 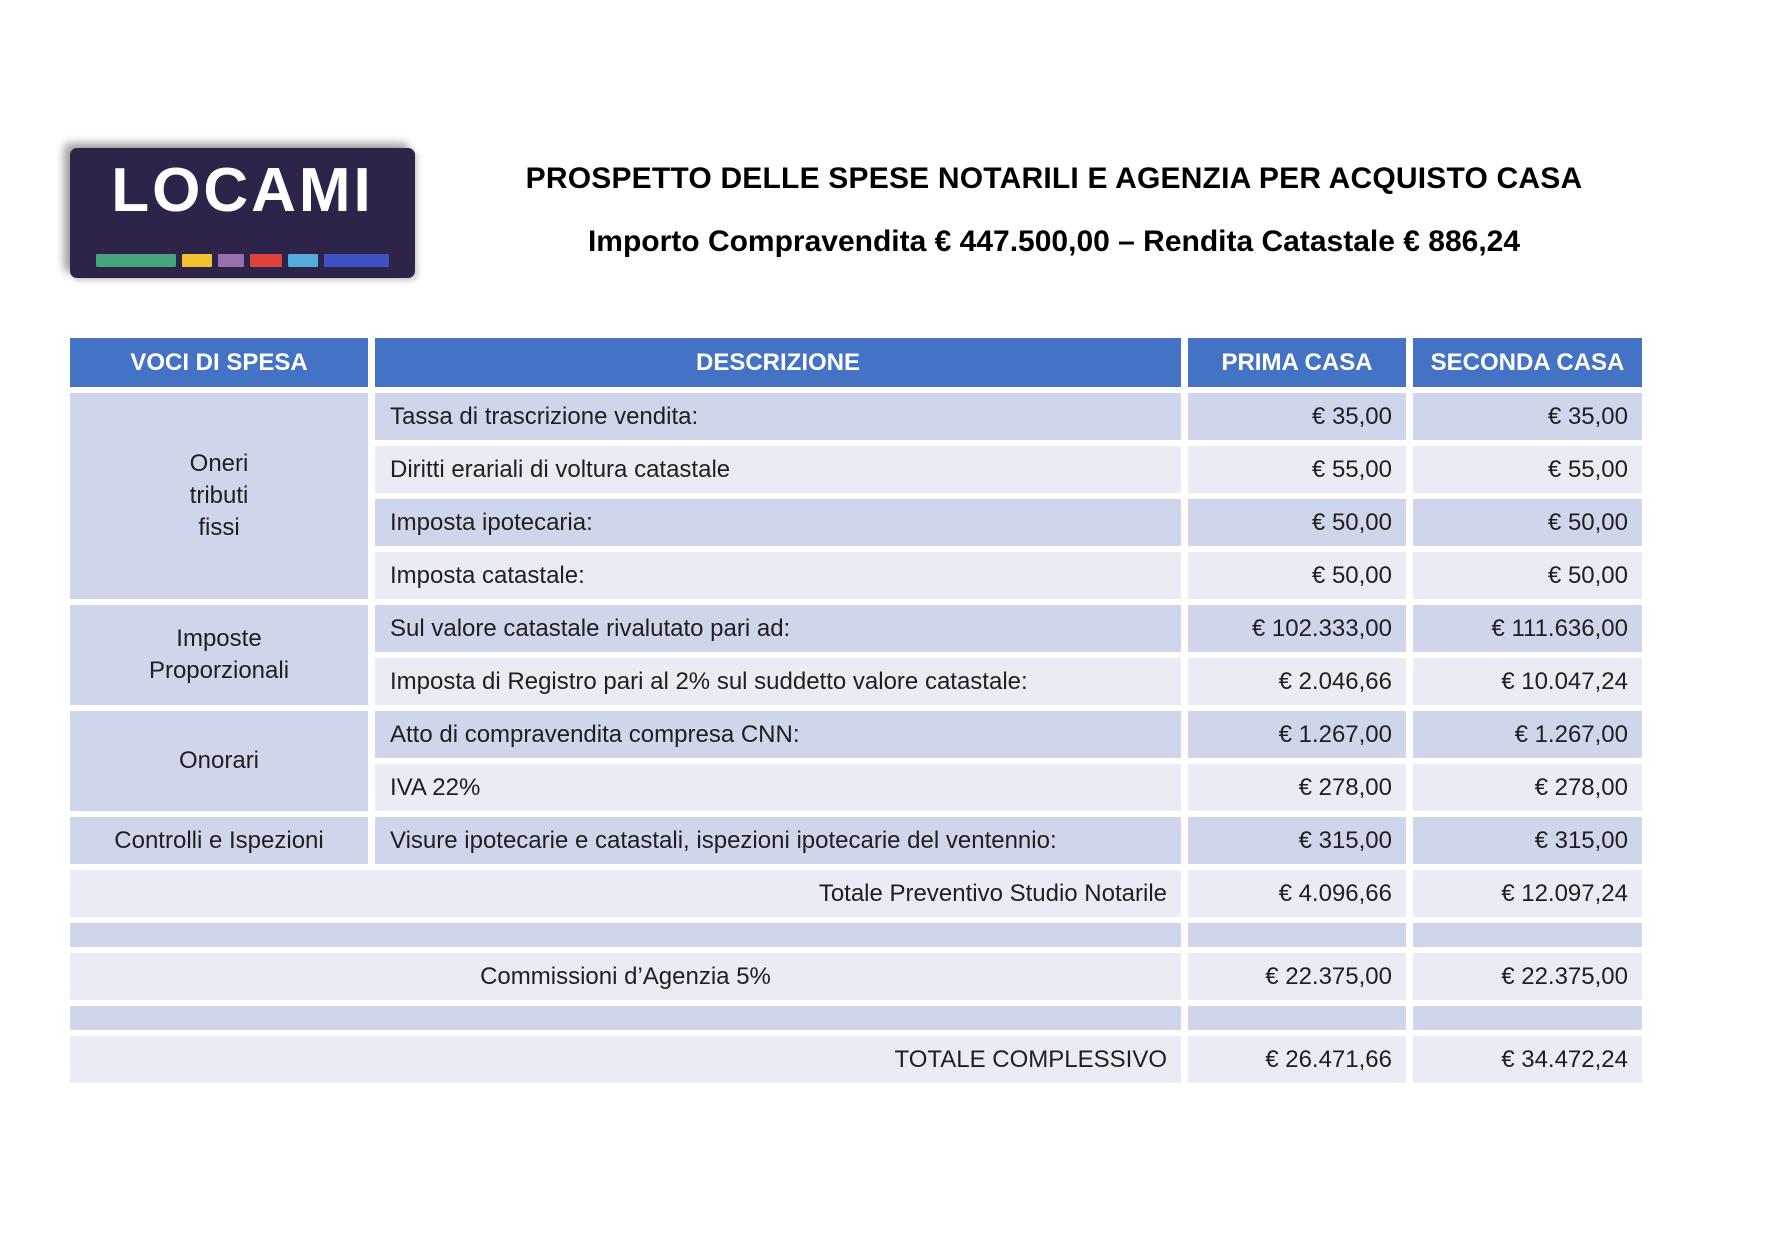 What do you see at coordinates (136, 260) in the screenshot?
I see `logo-bar-segment-green` at bounding box center [136, 260].